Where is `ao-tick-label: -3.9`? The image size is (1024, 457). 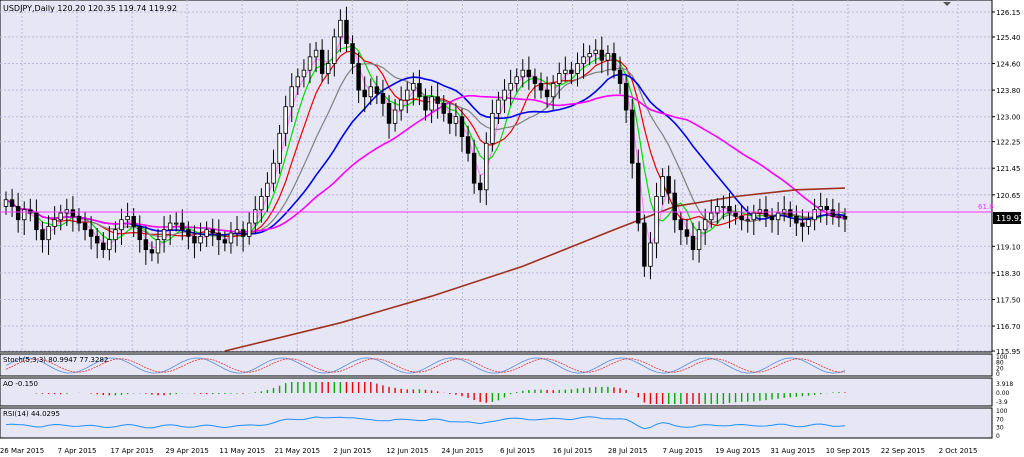 ao-tick-label: -3.9 is located at coordinates (1002, 402).